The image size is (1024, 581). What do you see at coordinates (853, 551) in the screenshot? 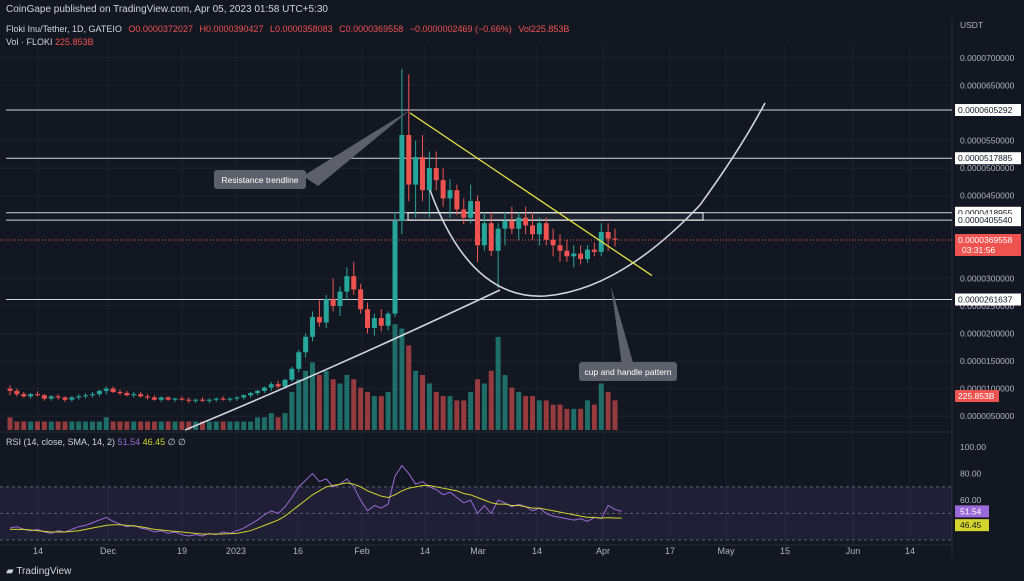
I see `x-tick-label: Jun` at bounding box center [853, 551].